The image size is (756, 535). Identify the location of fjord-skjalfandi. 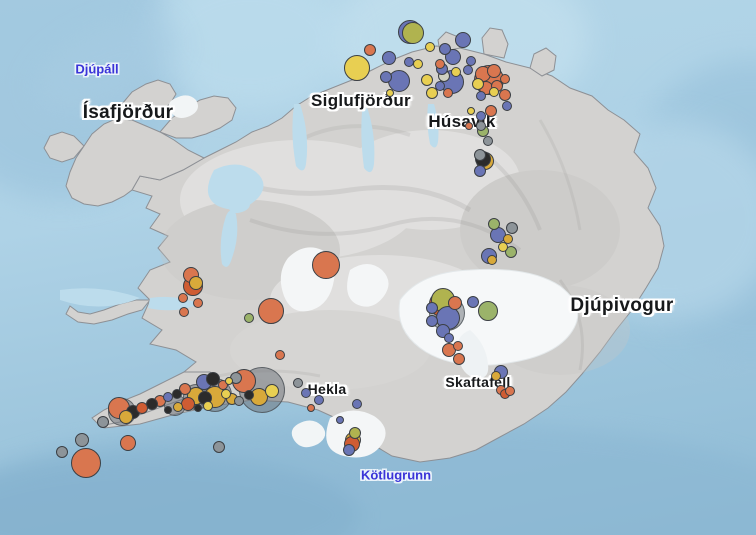
(433, 126).